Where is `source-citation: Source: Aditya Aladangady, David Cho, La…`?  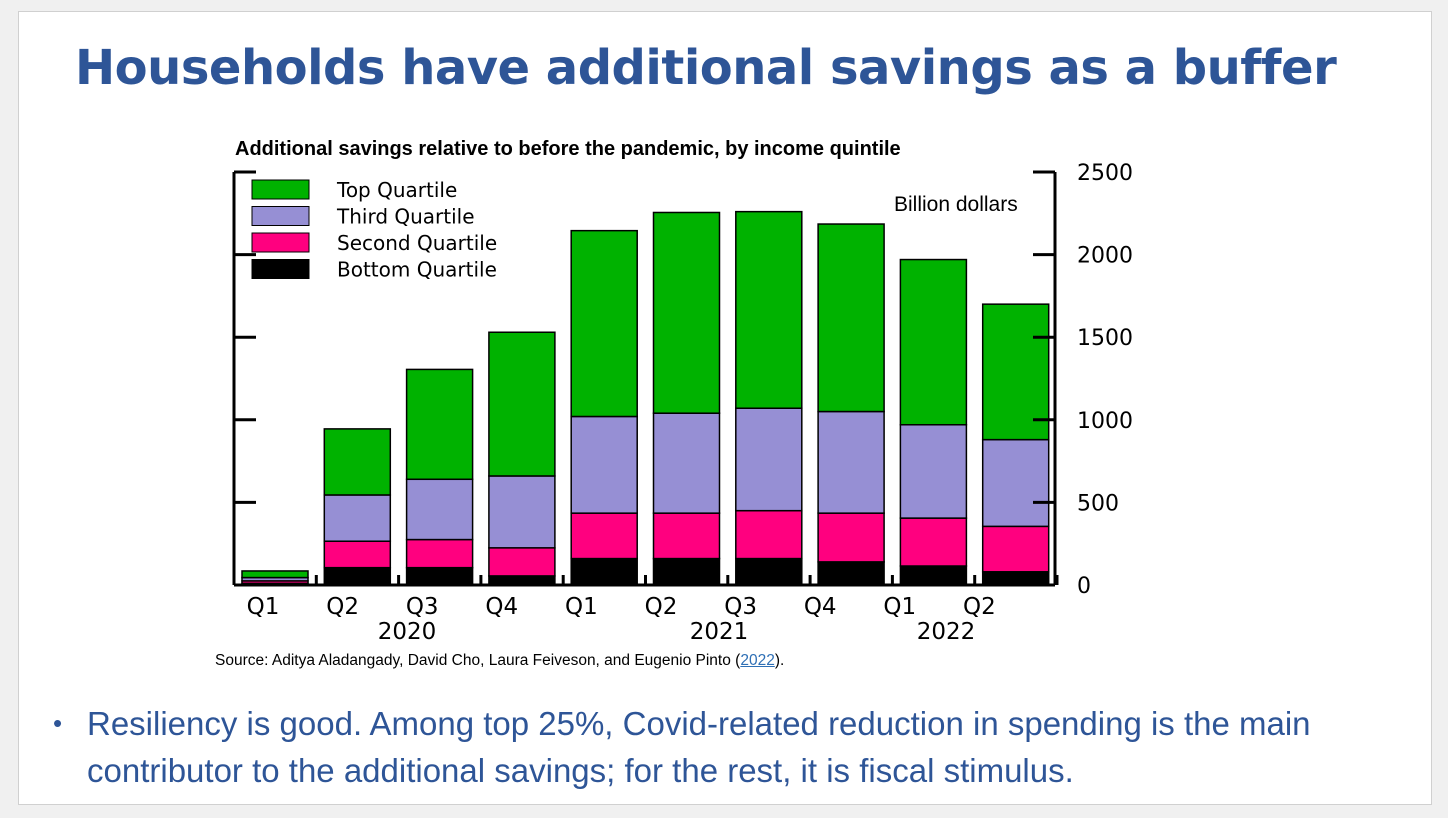 source-citation: Source: Aditya Aladangady, David Cho, La… is located at coordinates (499, 661).